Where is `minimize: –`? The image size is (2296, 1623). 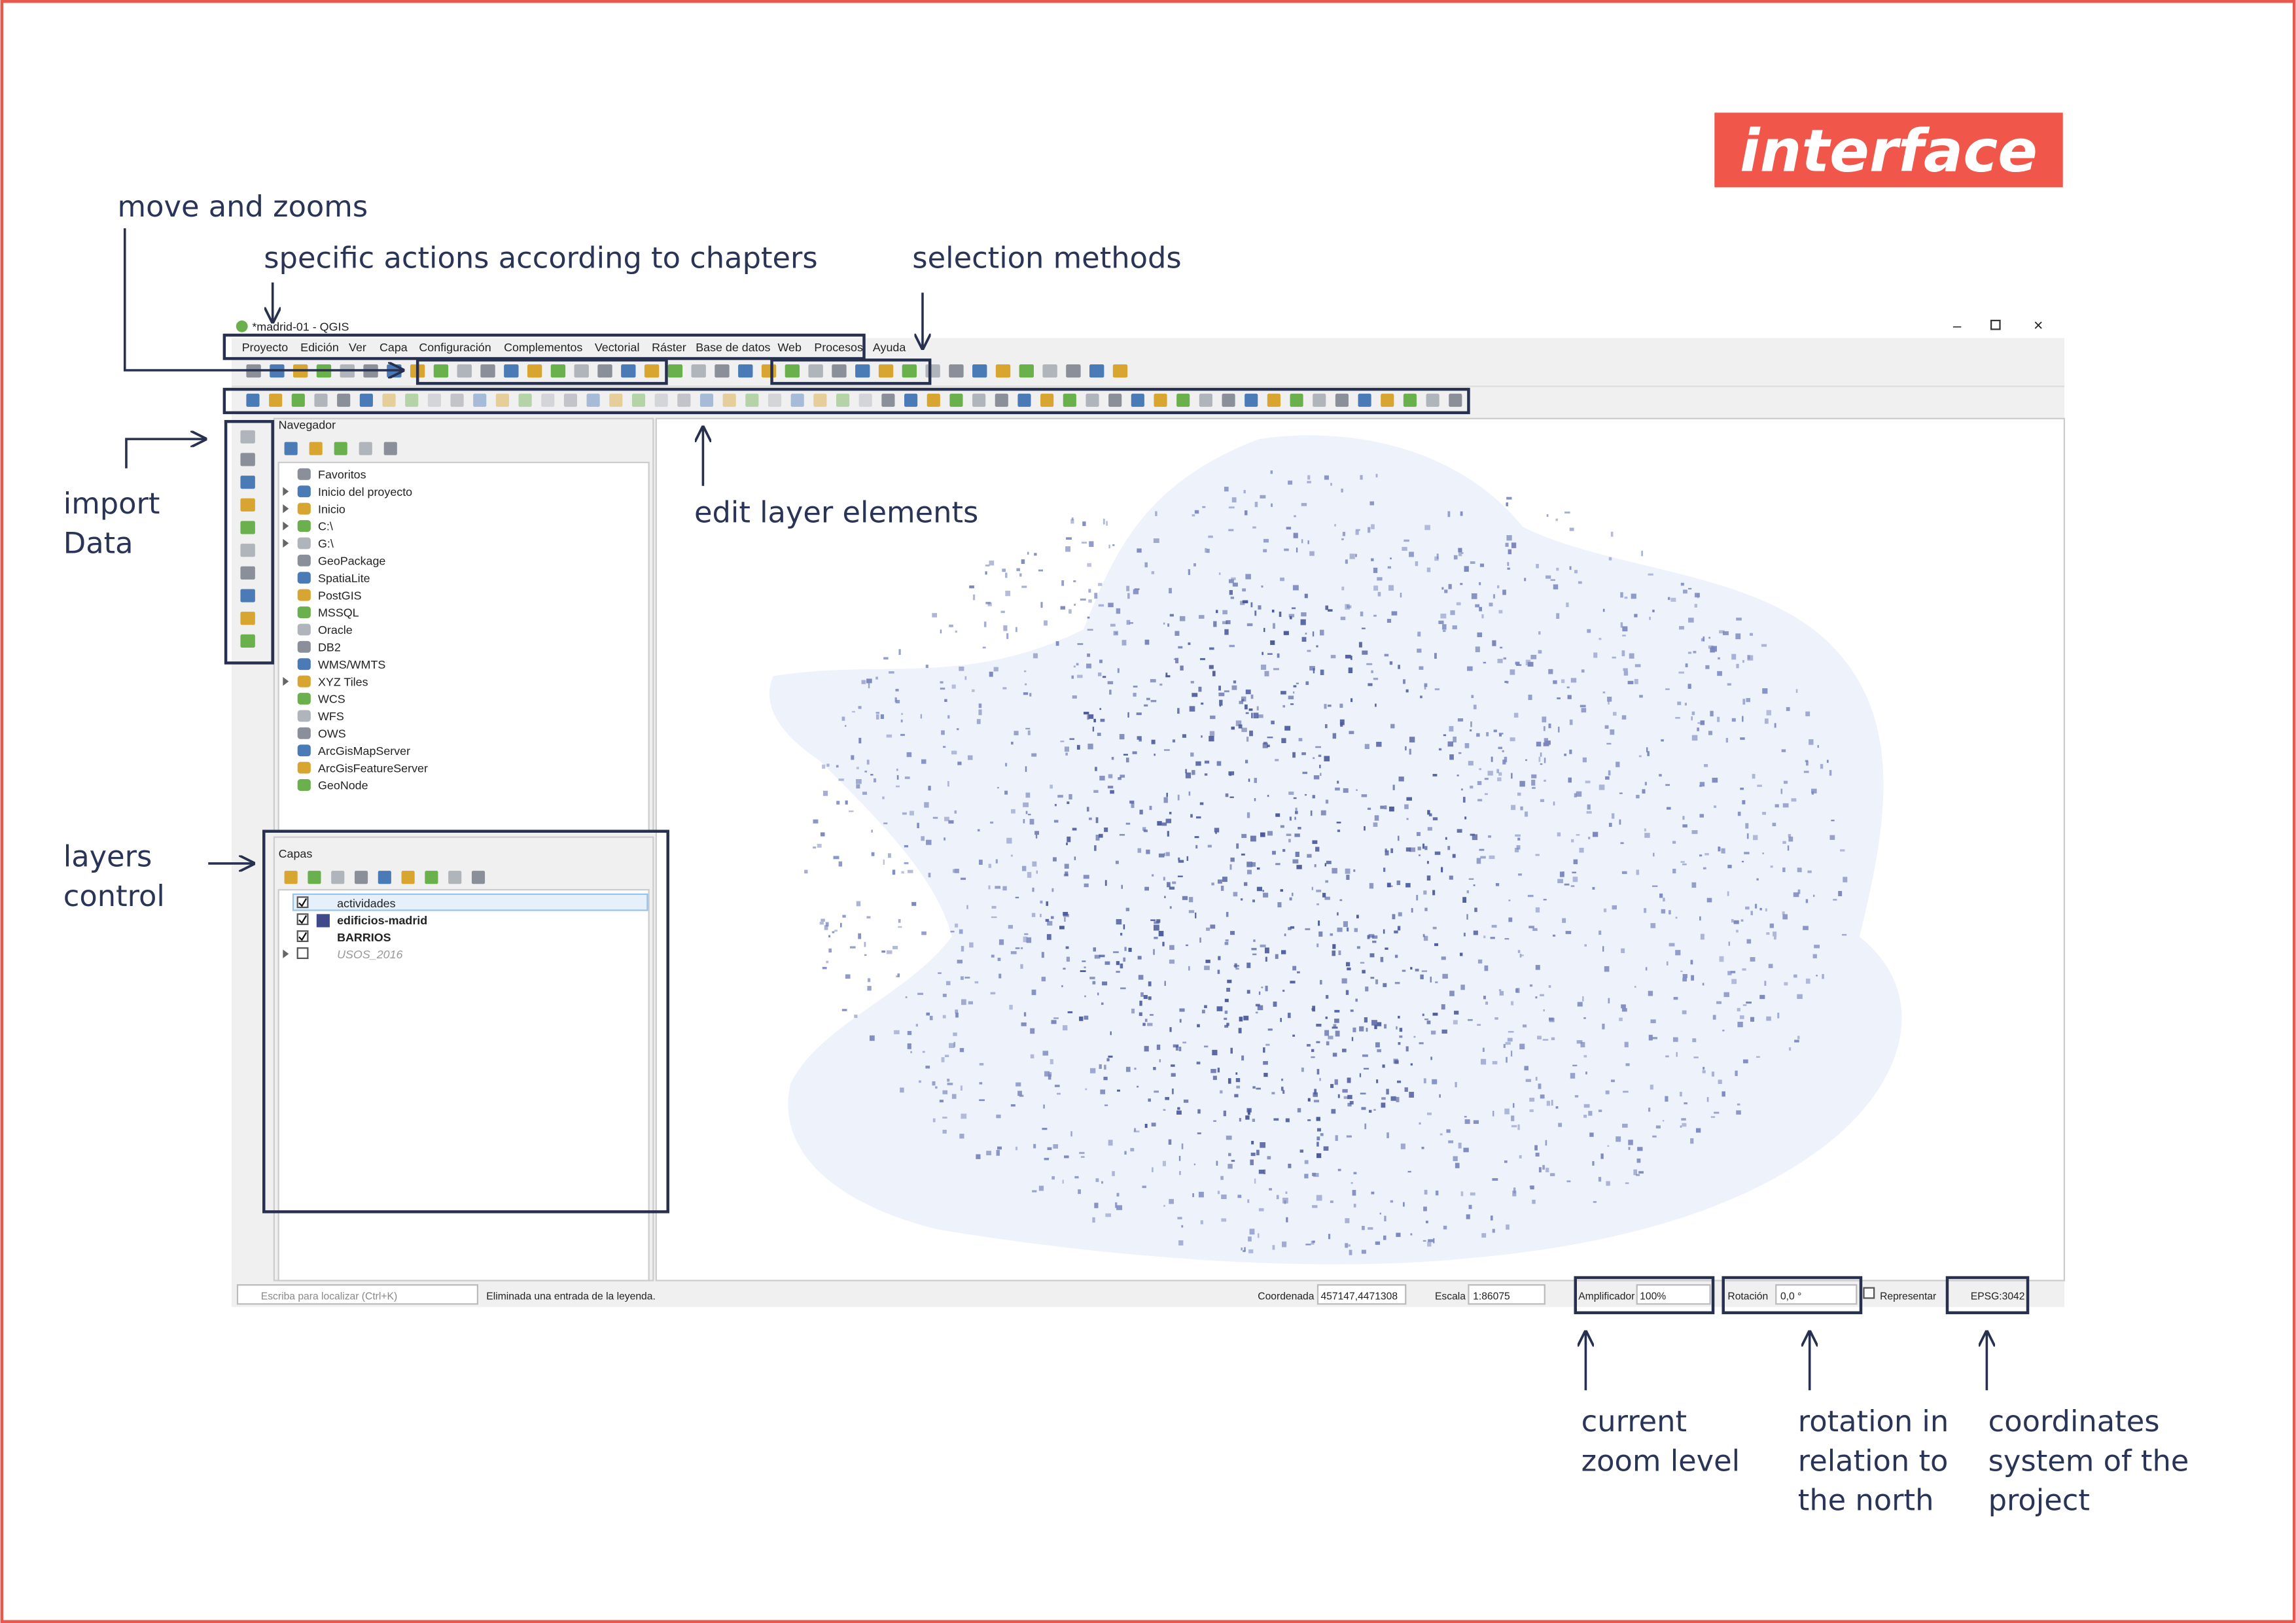
minimize: – is located at coordinates (1958, 326).